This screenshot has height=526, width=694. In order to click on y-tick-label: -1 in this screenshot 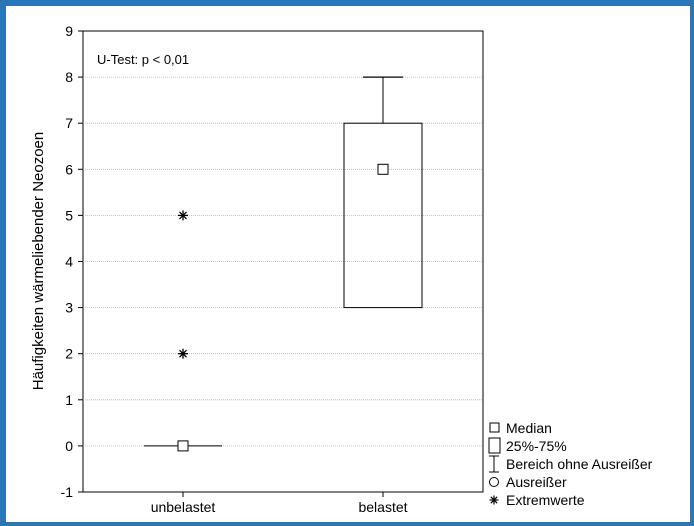, I will do `click(67, 492)`.